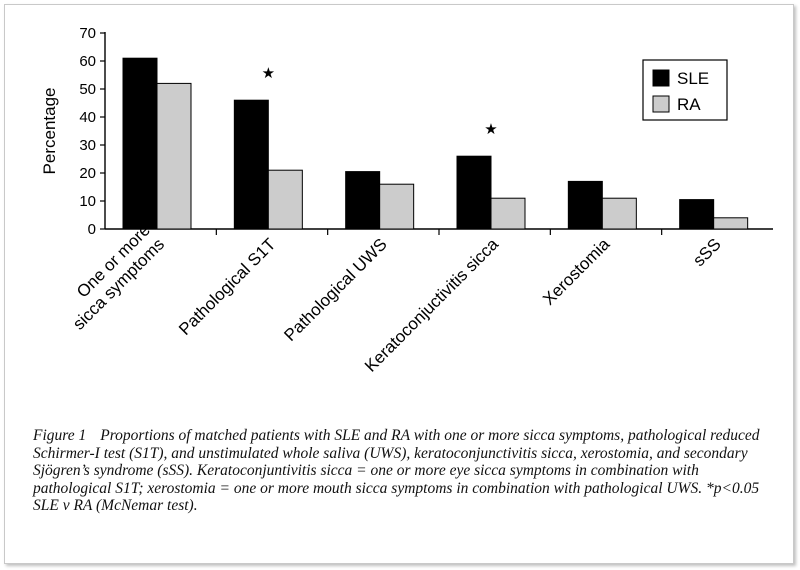  I want to click on y-tick-label: 10, so click(87, 201).